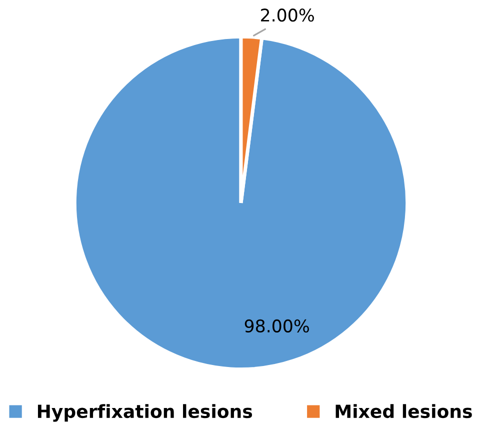 The width and height of the screenshot is (482, 438). I want to click on legend-label: Hyperfixation lesions, so click(145, 413).